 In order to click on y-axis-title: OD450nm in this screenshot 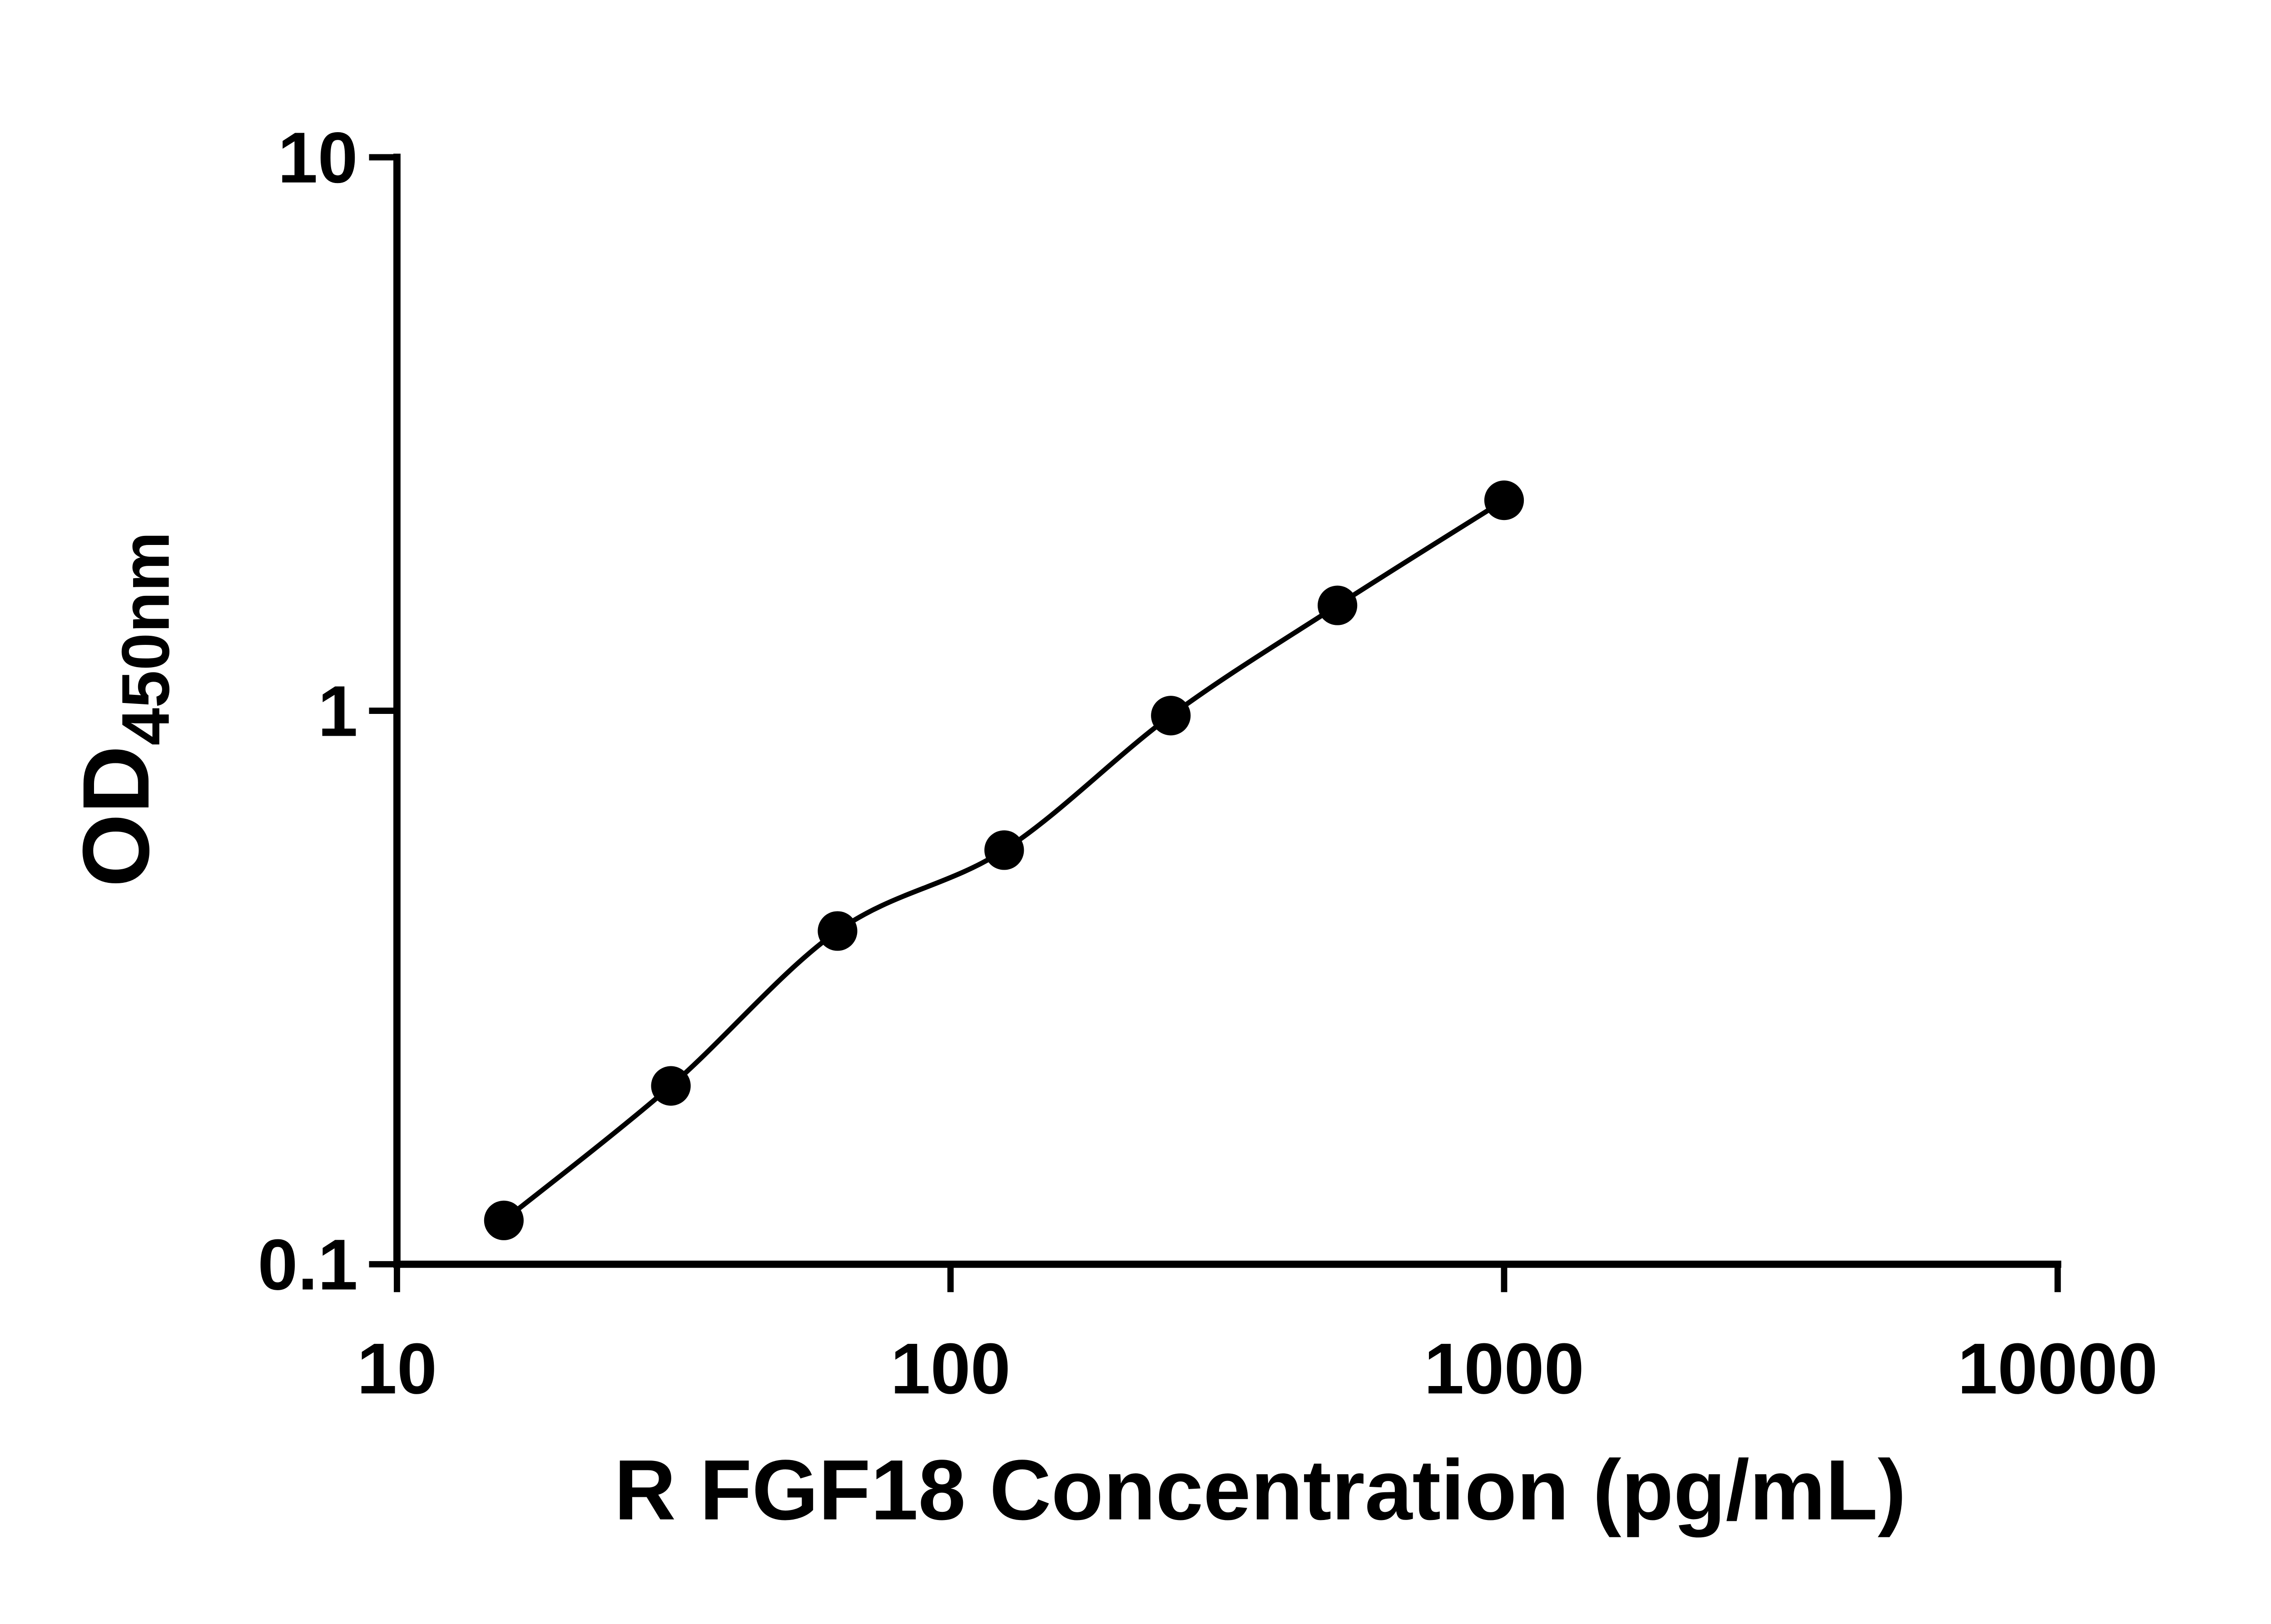, I will do `click(123, 709)`.